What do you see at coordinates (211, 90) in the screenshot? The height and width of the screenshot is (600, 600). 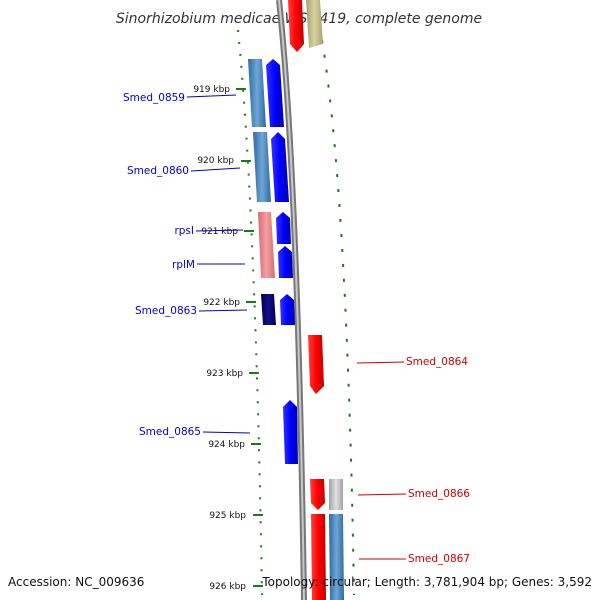 I see `kbp-label-919: 919 kbp` at bounding box center [211, 90].